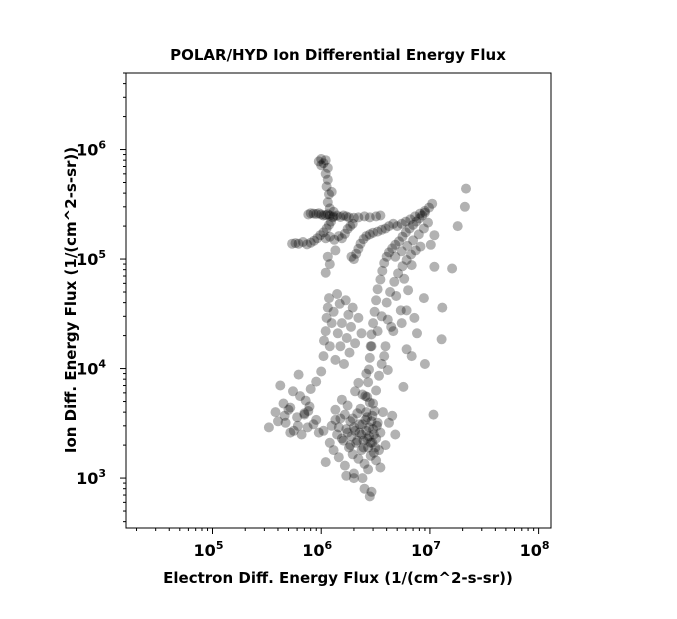  Describe the element at coordinates (91, 258) in the screenshot. I see `y-tick-label: 105` at that location.